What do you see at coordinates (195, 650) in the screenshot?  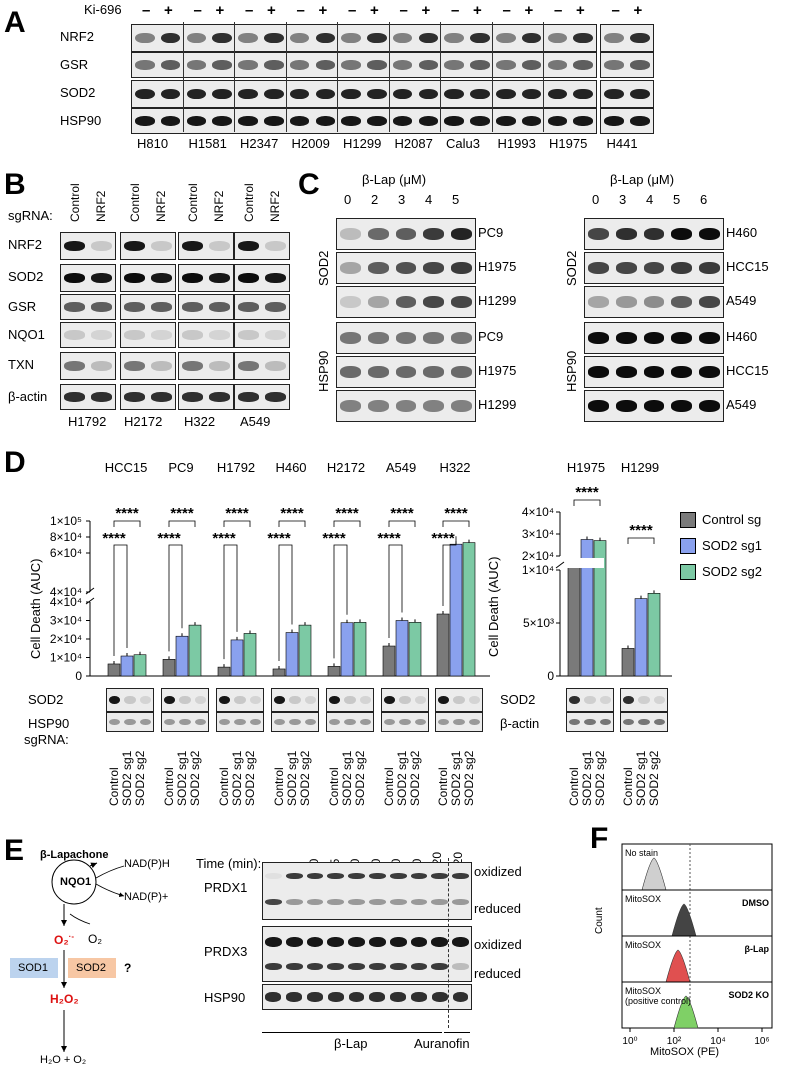 I see `bar` at bounding box center [195, 650].